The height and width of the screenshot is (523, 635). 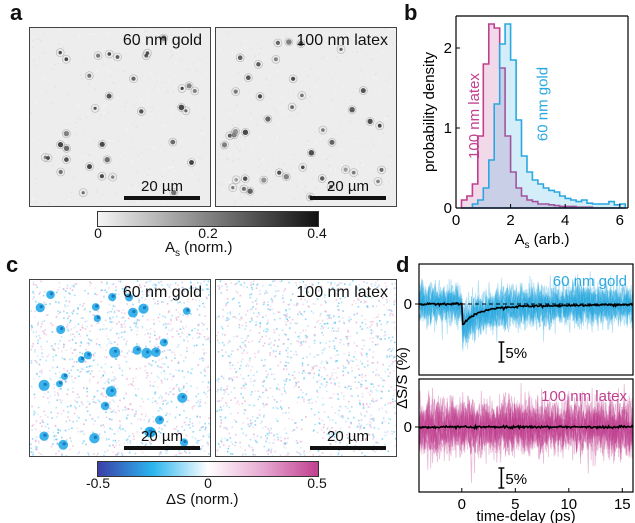 I want to click on particle-core, so click(x=134, y=312).